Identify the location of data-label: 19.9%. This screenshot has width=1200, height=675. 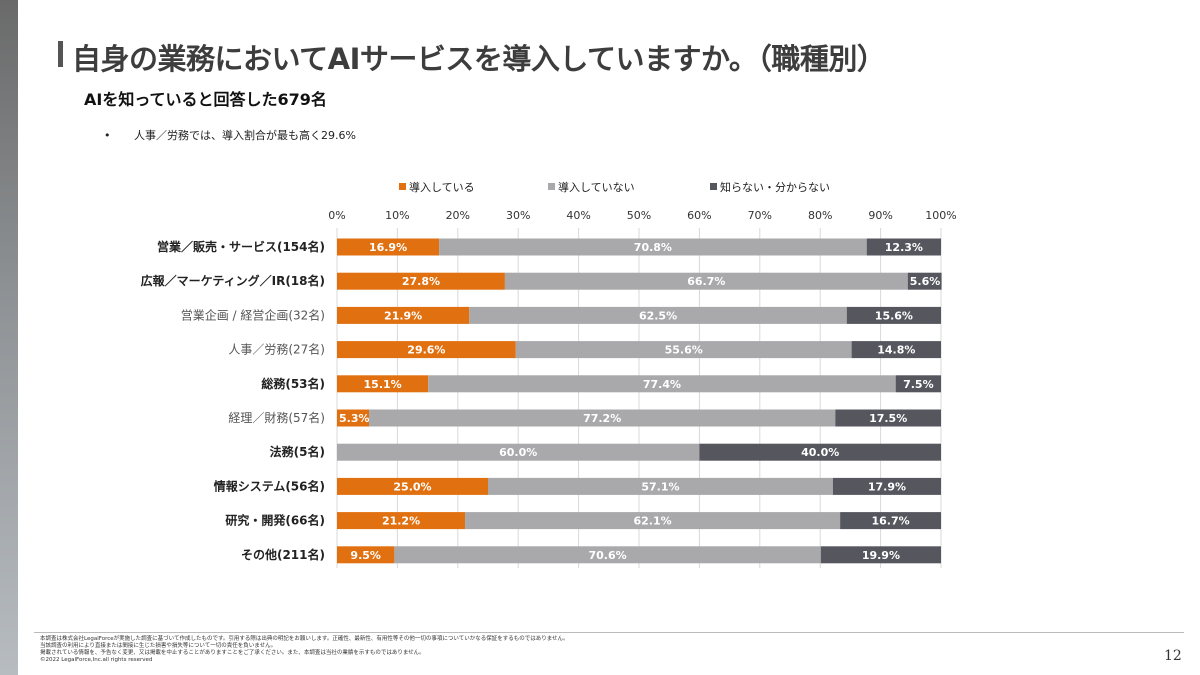
(881, 555).